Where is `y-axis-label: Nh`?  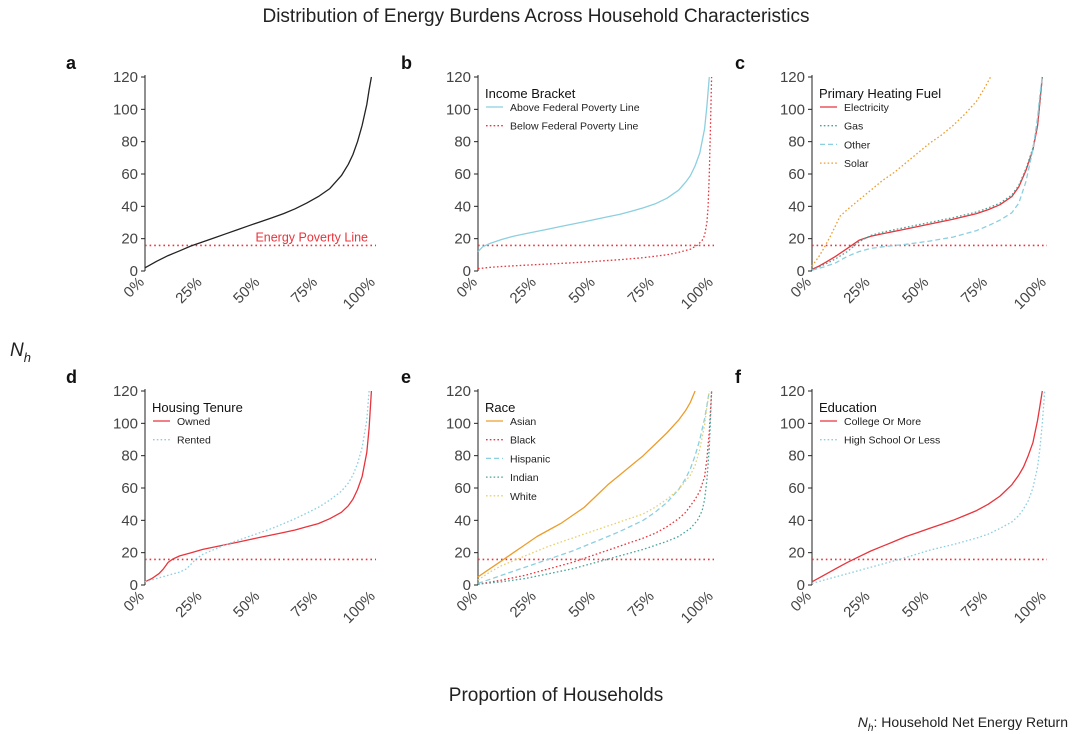
y-axis-label: Nh is located at coordinates (20, 352).